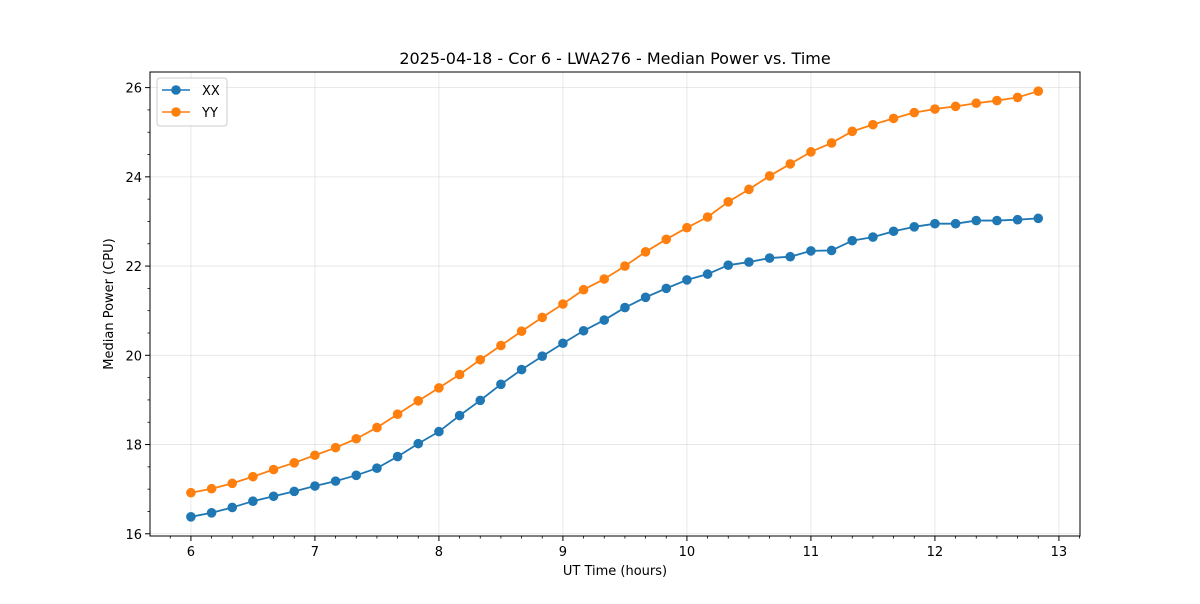 The width and height of the screenshot is (1200, 604). What do you see at coordinates (133, 178) in the screenshot?
I see `y-tick-label: 24` at bounding box center [133, 178].